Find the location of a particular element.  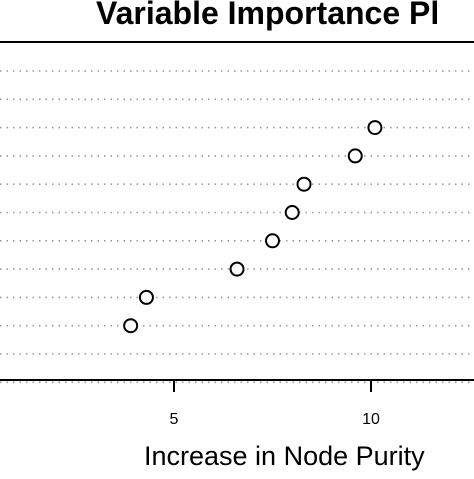

x-axis-ticks: 5 10 is located at coordinates (275, 404).